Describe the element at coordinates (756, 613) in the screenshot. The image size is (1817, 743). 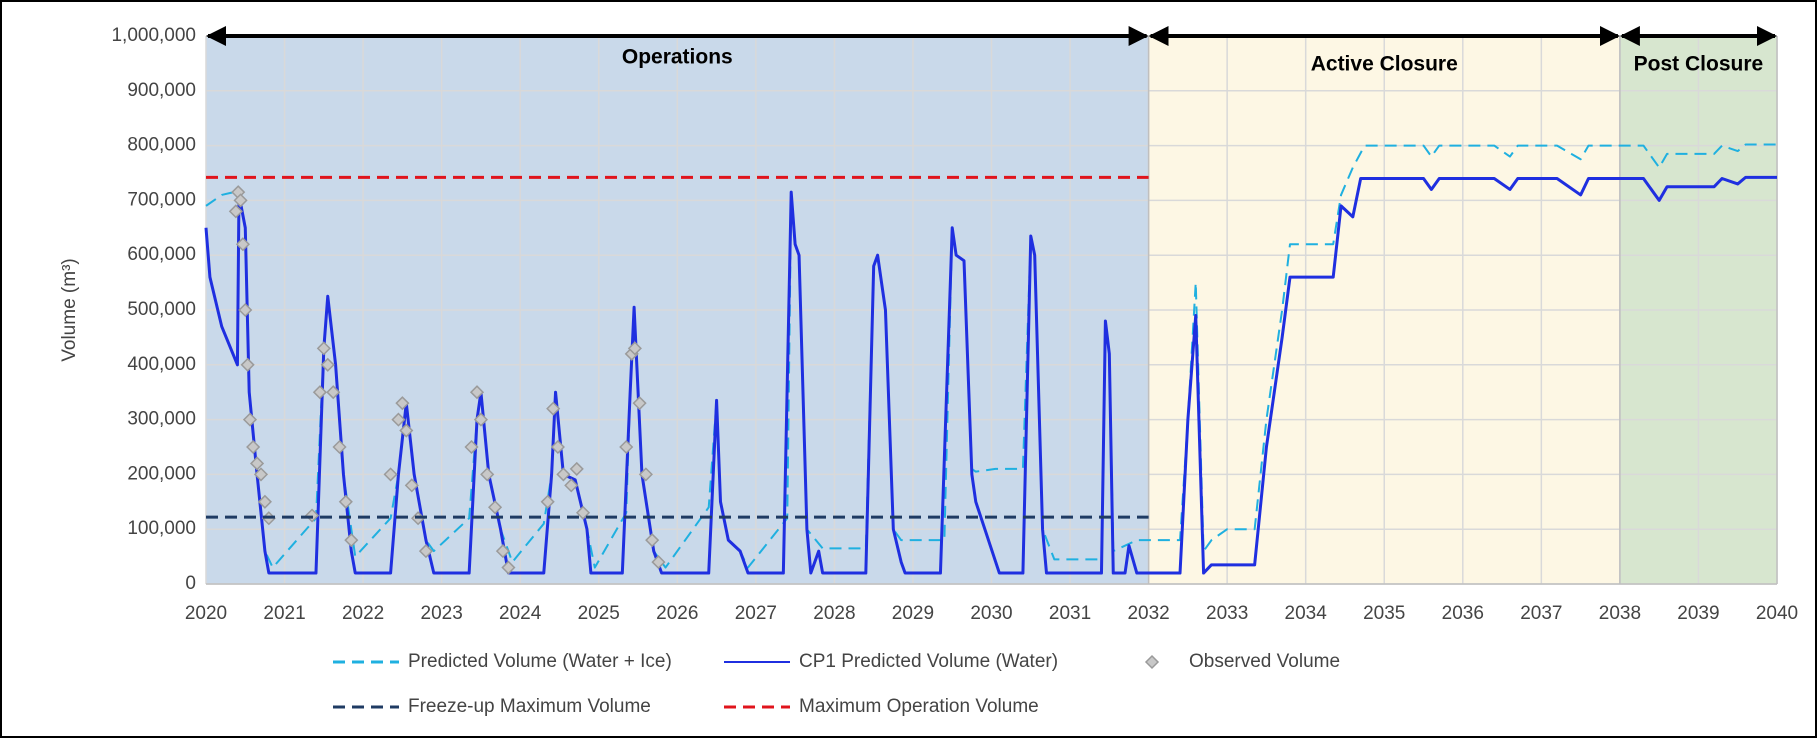
I see `x-tick-label: 2027` at that location.